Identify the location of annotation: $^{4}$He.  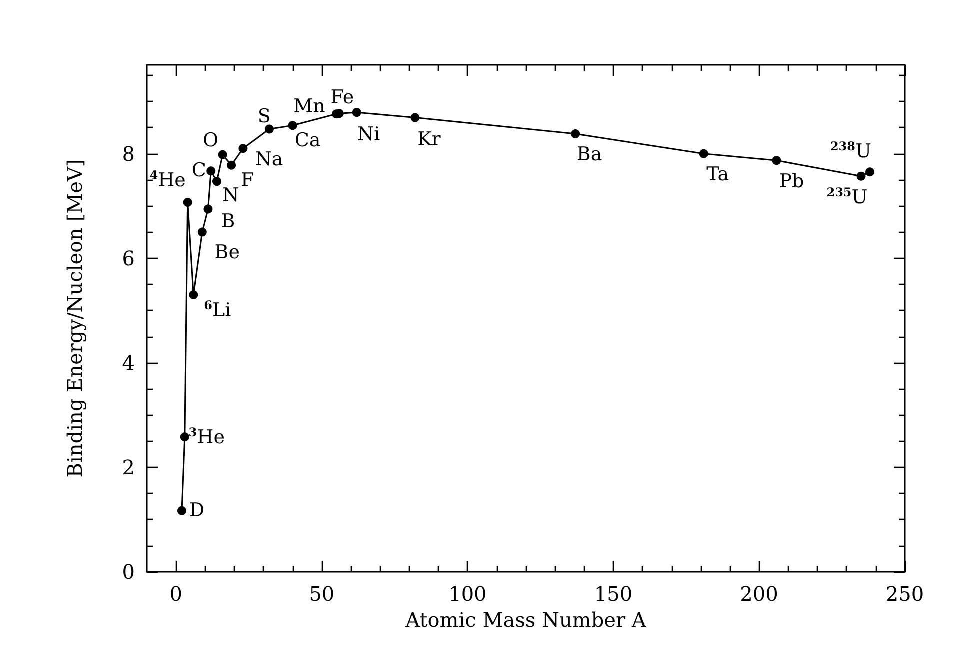
(168, 180).